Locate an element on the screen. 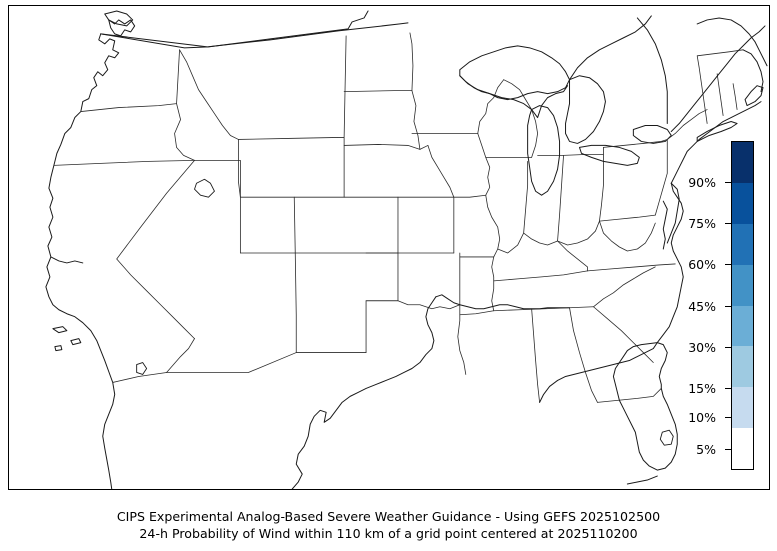  lake-michigan-outline is located at coordinates (544, 151).